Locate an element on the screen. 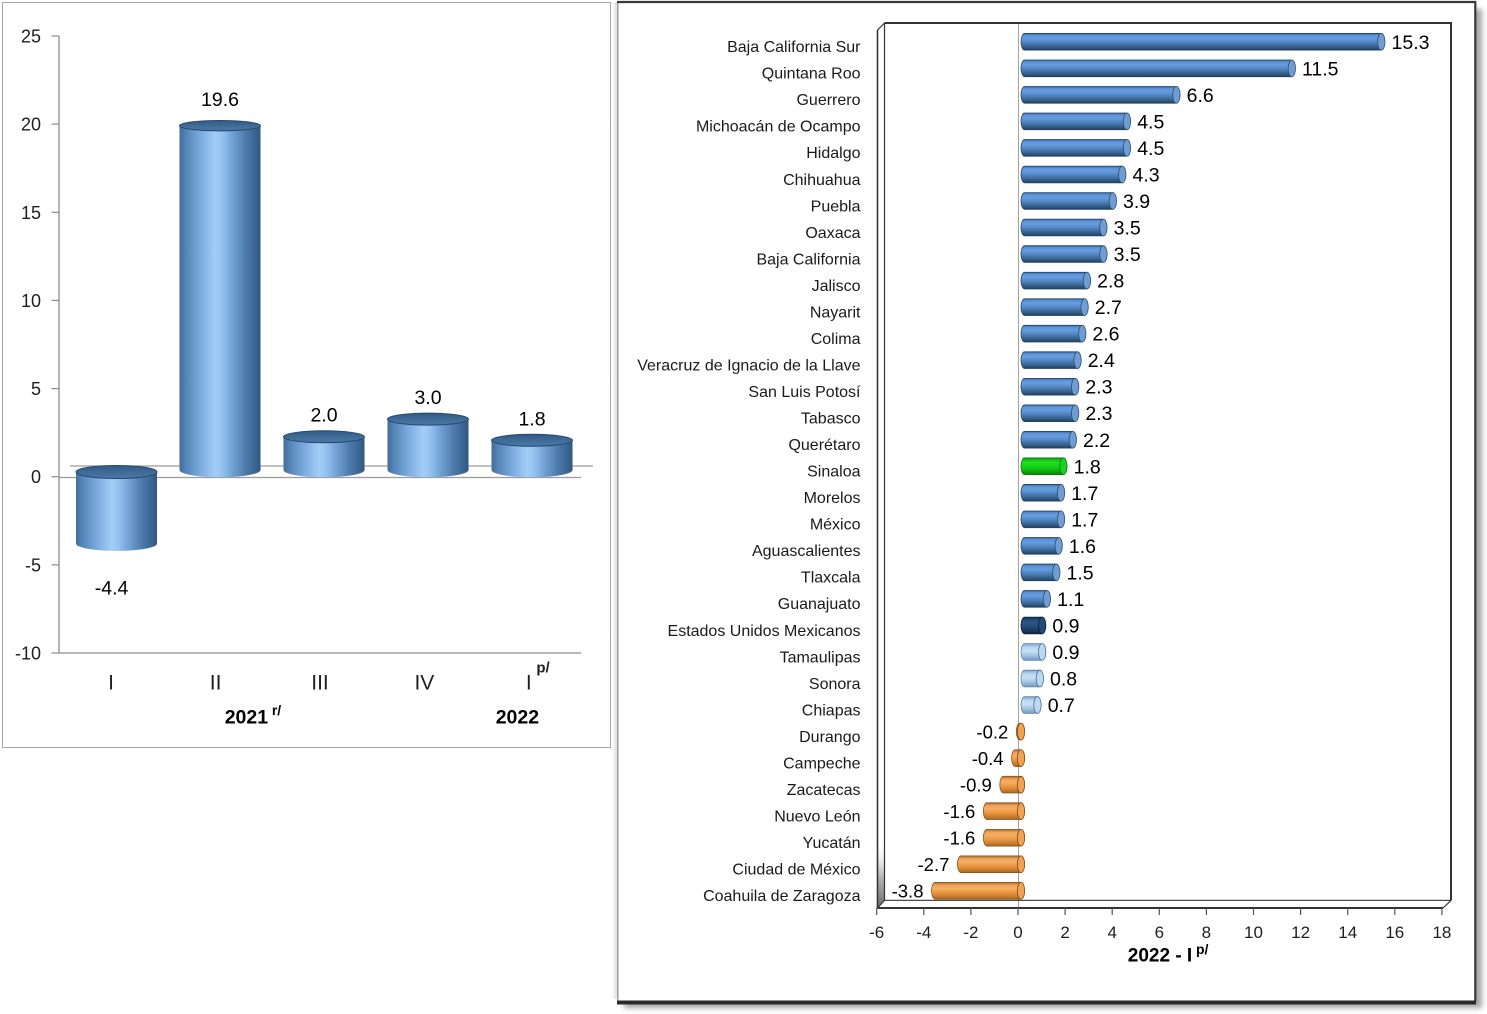 This screenshot has width=1487, height=1014. svg-text: 2.4 is located at coordinates (1101, 361).